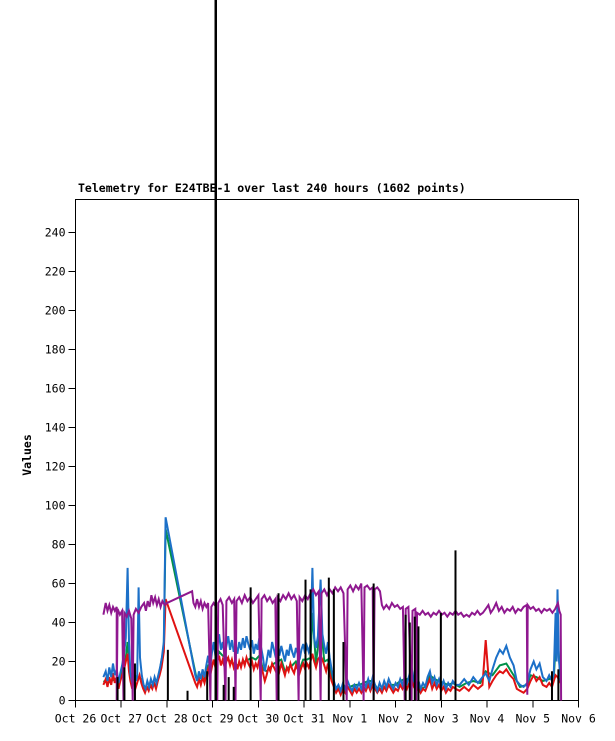 This screenshot has width=615, height=741. Describe the element at coordinates (304, 719) in the screenshot. I see `x-tick-label: Oct 31` at that location.